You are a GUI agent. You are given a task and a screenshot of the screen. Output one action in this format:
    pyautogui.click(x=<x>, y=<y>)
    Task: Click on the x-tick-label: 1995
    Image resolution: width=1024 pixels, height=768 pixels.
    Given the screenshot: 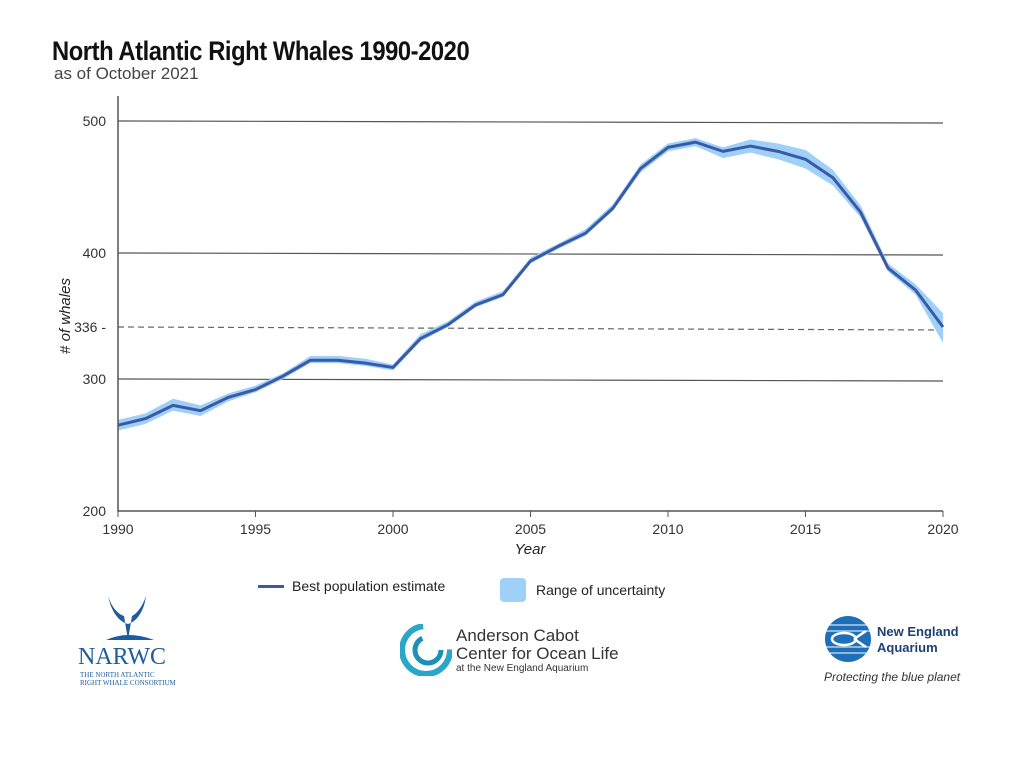 What is the action you would take?
    pyautogui.click(x=255, y=529)
    